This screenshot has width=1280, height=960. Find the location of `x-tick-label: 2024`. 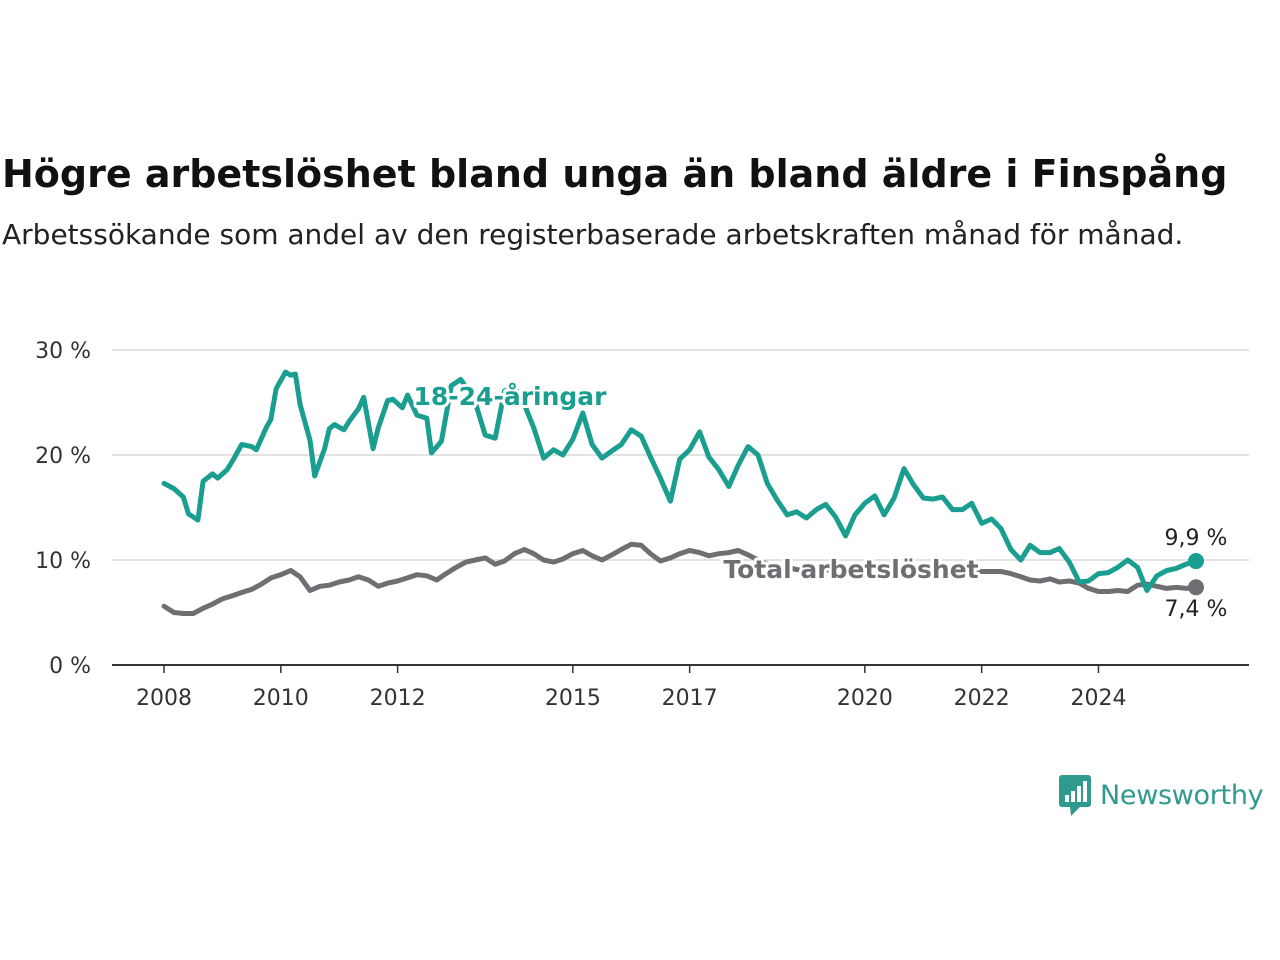

x-tick-label: 2024 is located at coordinates (1098, 698).